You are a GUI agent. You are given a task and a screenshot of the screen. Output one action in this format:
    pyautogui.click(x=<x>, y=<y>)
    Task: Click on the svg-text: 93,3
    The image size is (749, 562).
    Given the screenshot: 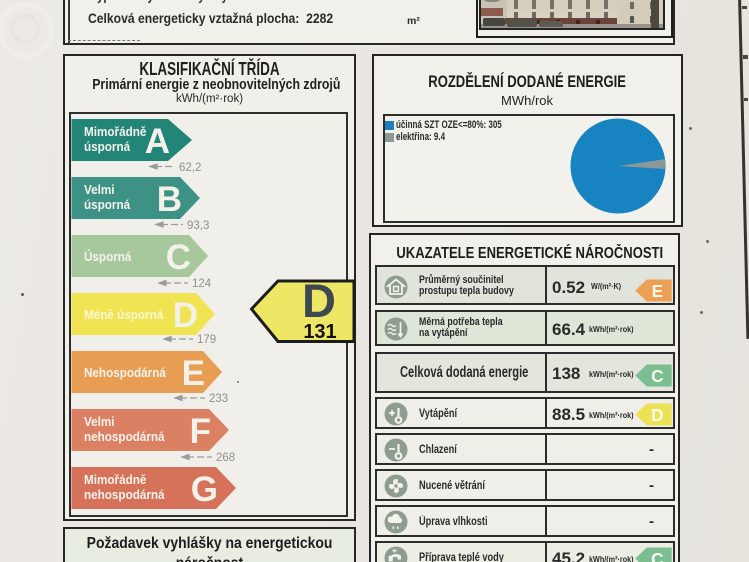 What is the action you would take?
    pyautogui.click(x=198, y=226)
    